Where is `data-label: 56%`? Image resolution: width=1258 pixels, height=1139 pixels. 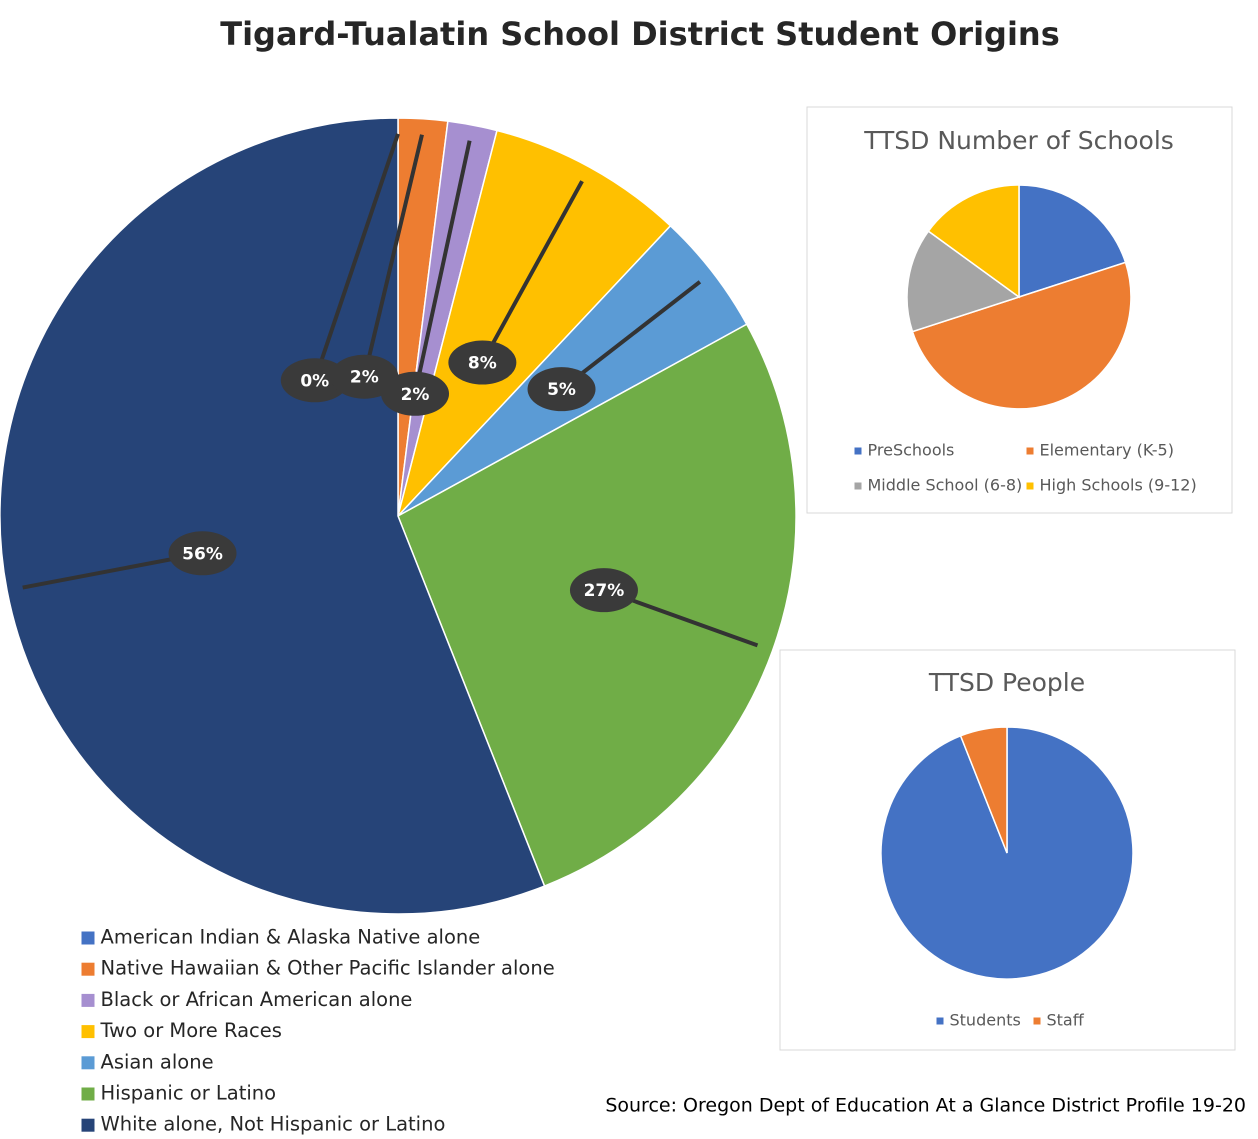
data-label: 56% is located at coordinates (202, 554).